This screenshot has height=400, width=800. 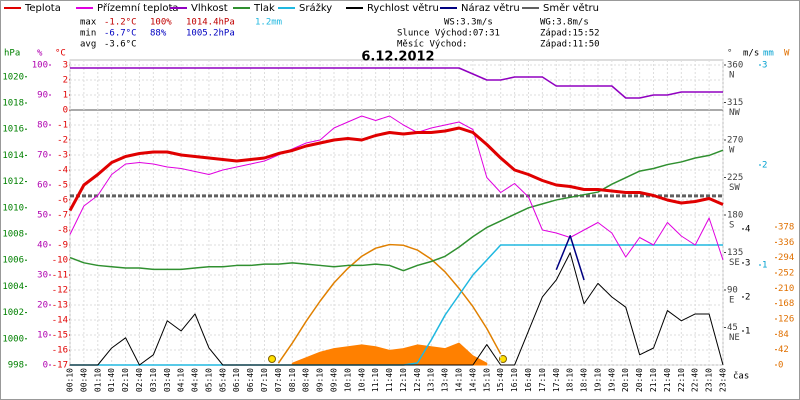 What do you see at coordinates (695, 380) in the screenshot?
I see `x-tick-label: 22:40` at bounding box center [695, 380].